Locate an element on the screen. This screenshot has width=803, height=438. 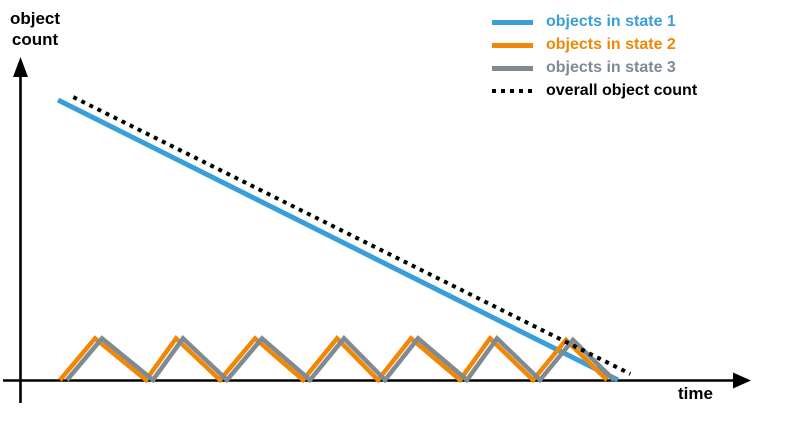
dotted-line-swatch-icon is located at coordinates (512, 91).